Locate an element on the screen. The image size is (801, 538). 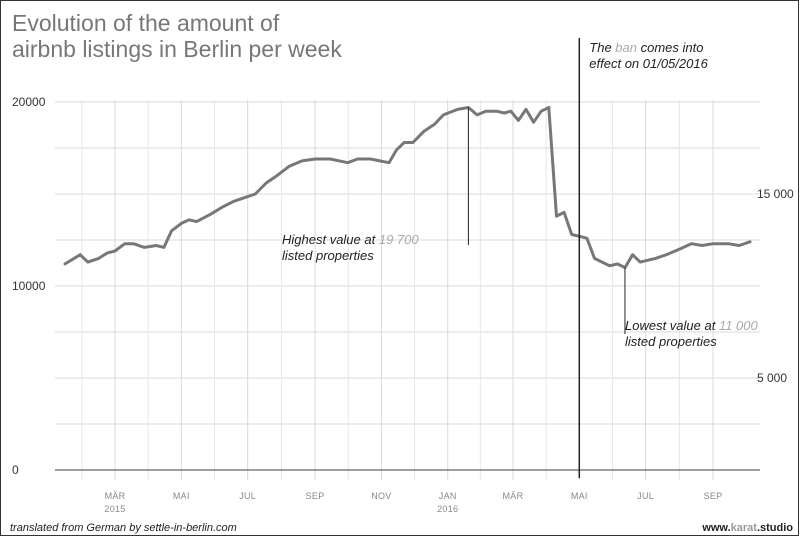
highest-annotation-line-2: listed properties is located at coordinates (328, 255).